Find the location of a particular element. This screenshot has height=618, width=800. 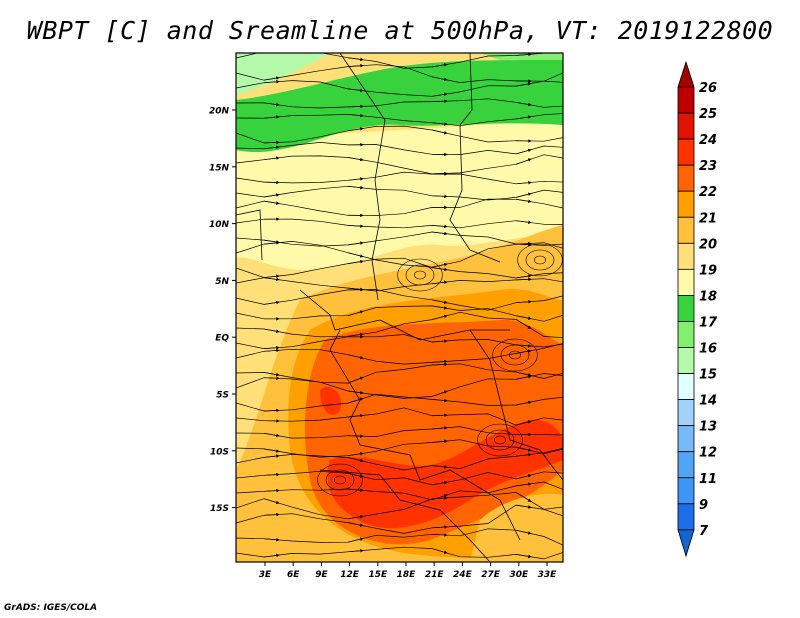

lon-label: 33E is located at coordinates (548, 575).